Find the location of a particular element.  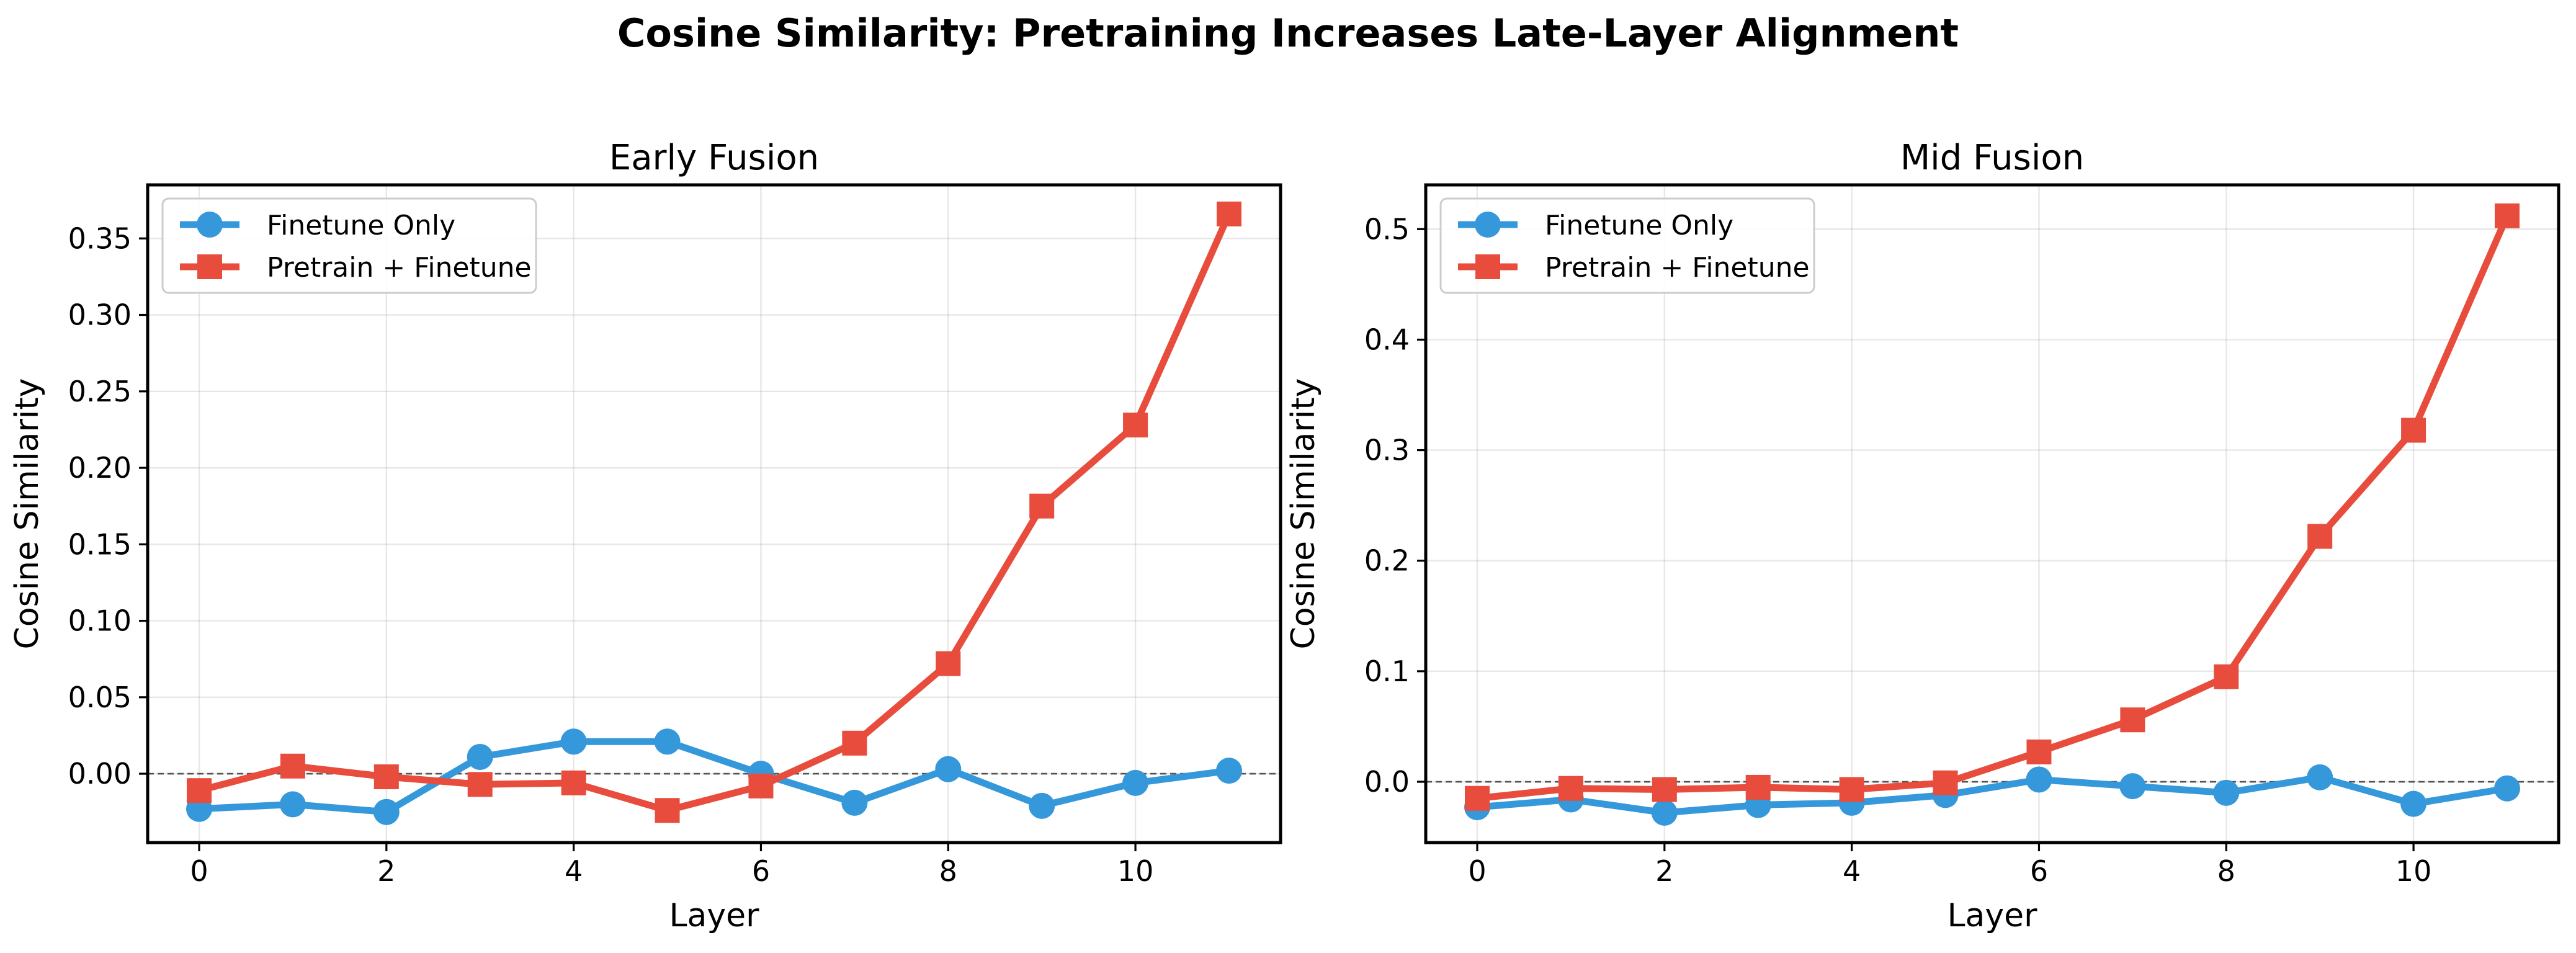

y-tick-label: 0.5 is located at coordinates (1387, 229).